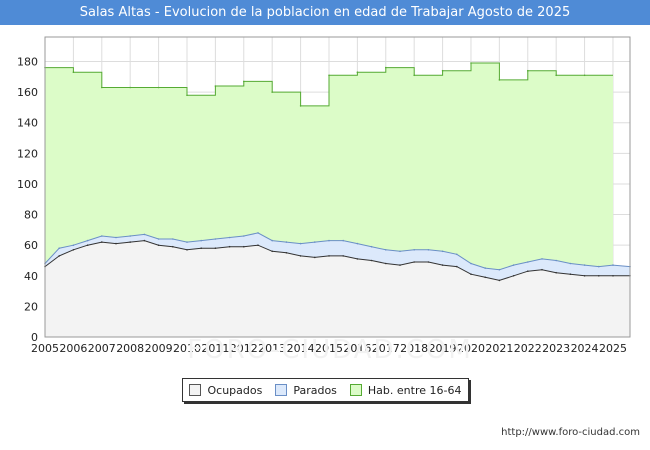  What do you see at coordinates (443, 348) in the screenshot?
I see `x-tick-label: 2019` at bounding box center [443, 348].